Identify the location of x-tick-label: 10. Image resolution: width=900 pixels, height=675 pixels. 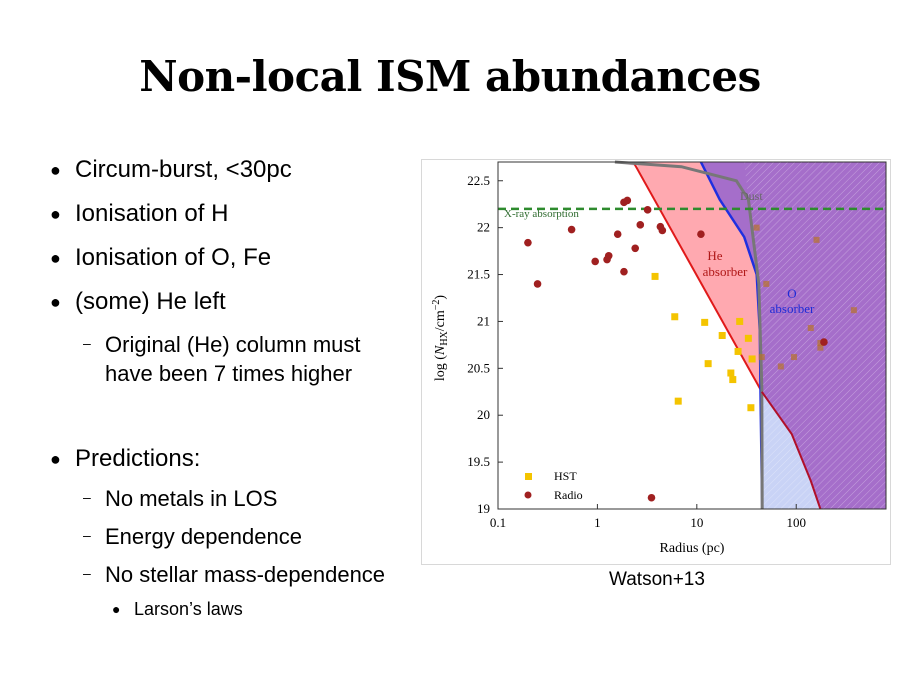
(696, 522).